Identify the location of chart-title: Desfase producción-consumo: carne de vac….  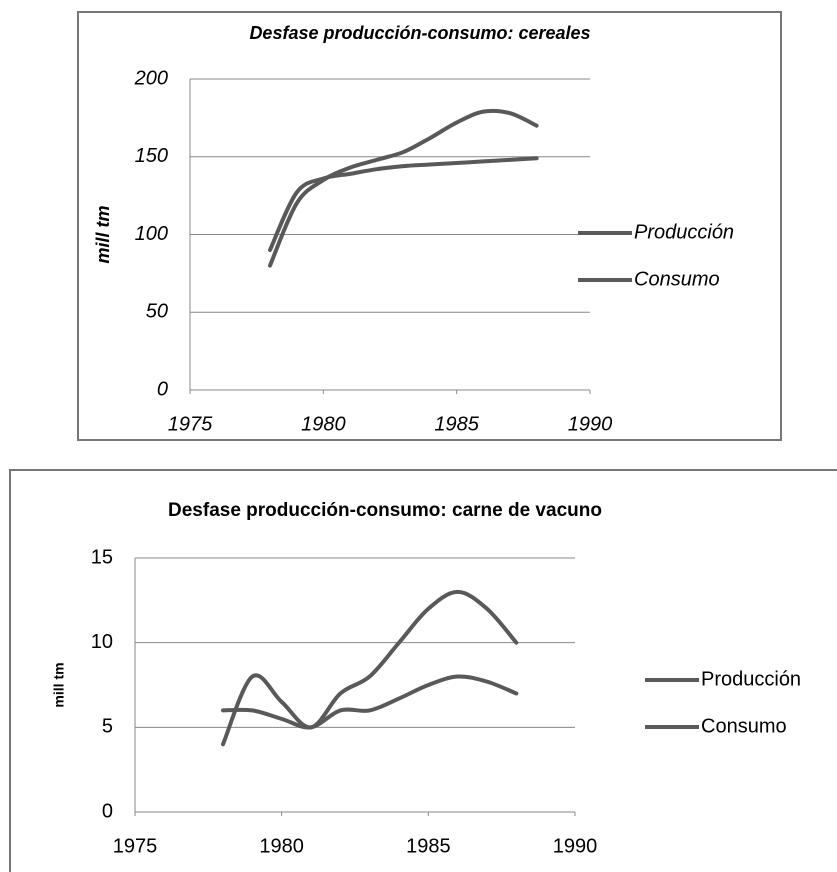
(385, 510).